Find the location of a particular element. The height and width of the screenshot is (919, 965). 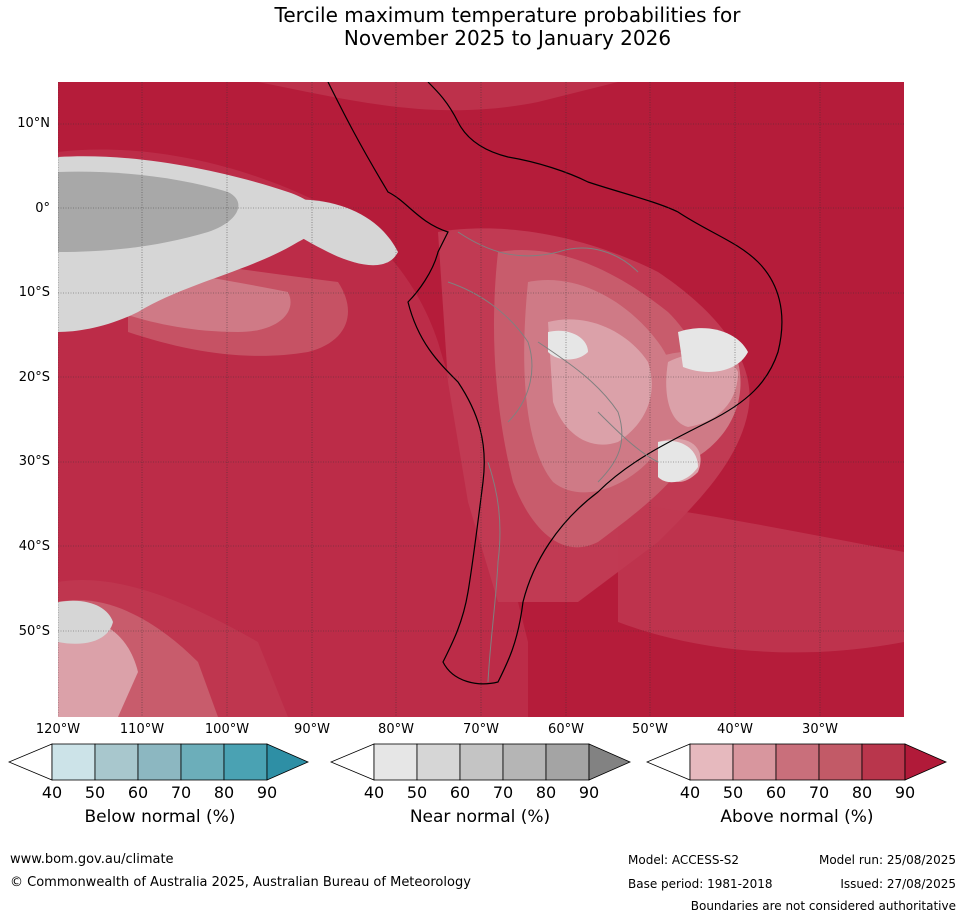

legend-below-normal-bar is located at coordinates (158, 762).